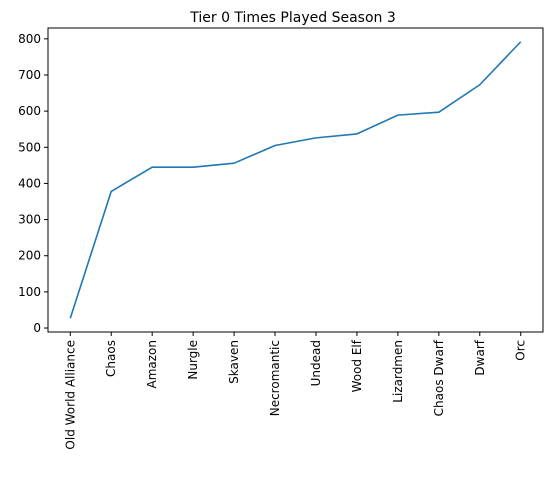 The image size is (552, 480). Describe the element at coordinates (111, 358) in the screenshot. I see `x-tick-label: Chaos` at that location.